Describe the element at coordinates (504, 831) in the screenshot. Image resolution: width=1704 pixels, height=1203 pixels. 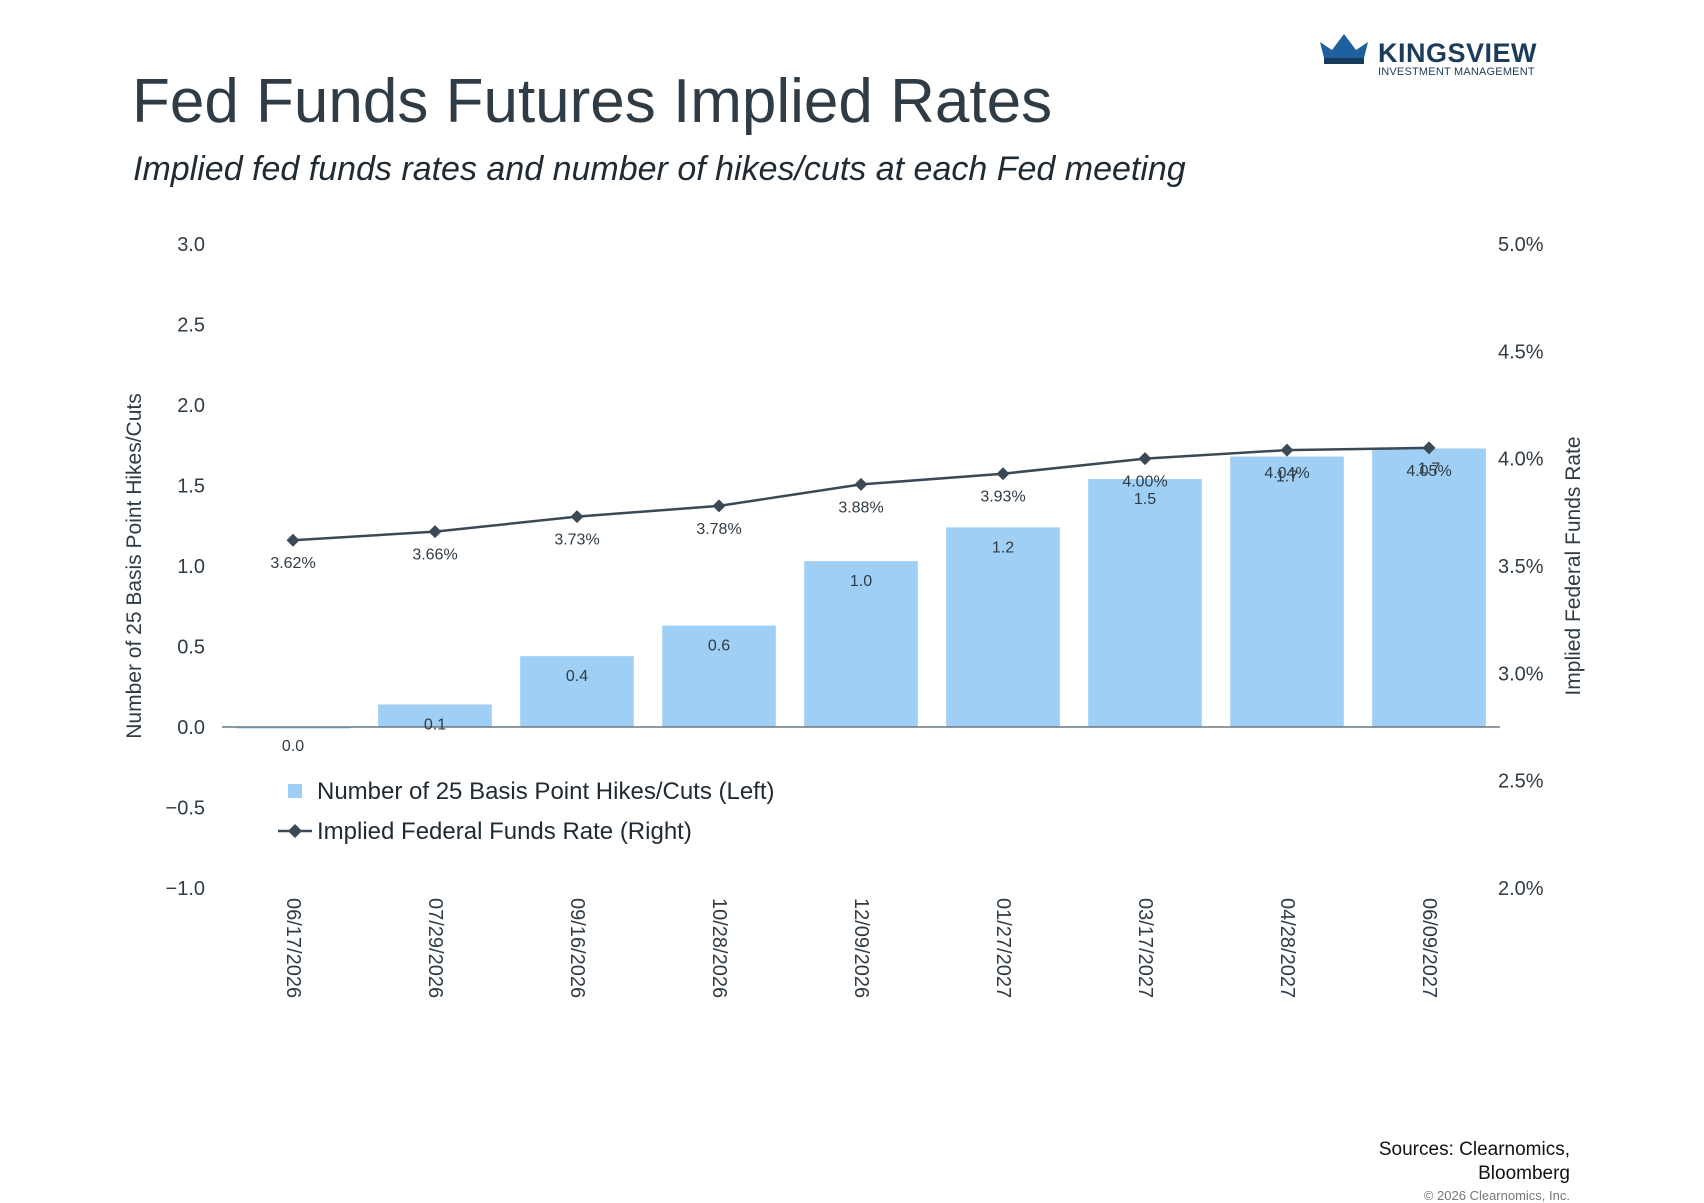
I see `legend-line-label: Implied Federal Funds Rate (Right)` at that location.